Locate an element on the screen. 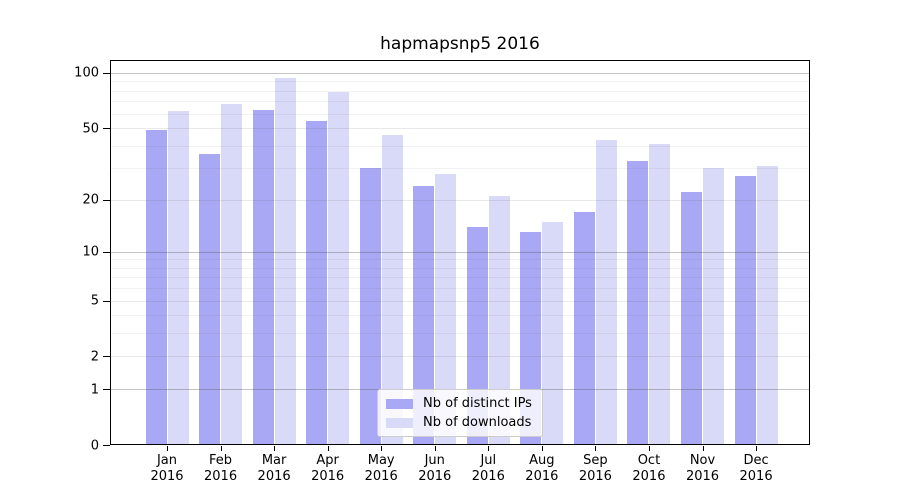 The width and height of the screenshot is (900, 500). y-tick-label-100: 100 is located at coordinates (86, 73).